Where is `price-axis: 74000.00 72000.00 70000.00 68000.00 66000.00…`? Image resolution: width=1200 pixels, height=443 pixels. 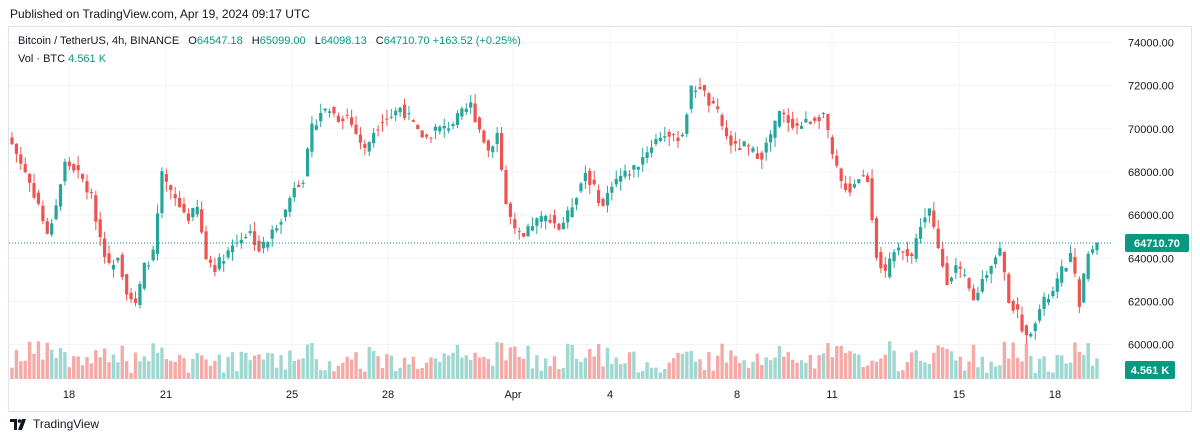 price-axis: 74000.00 72000.00 70000.00 68000.00 66000.00… is located at coordinates (1151, 194).